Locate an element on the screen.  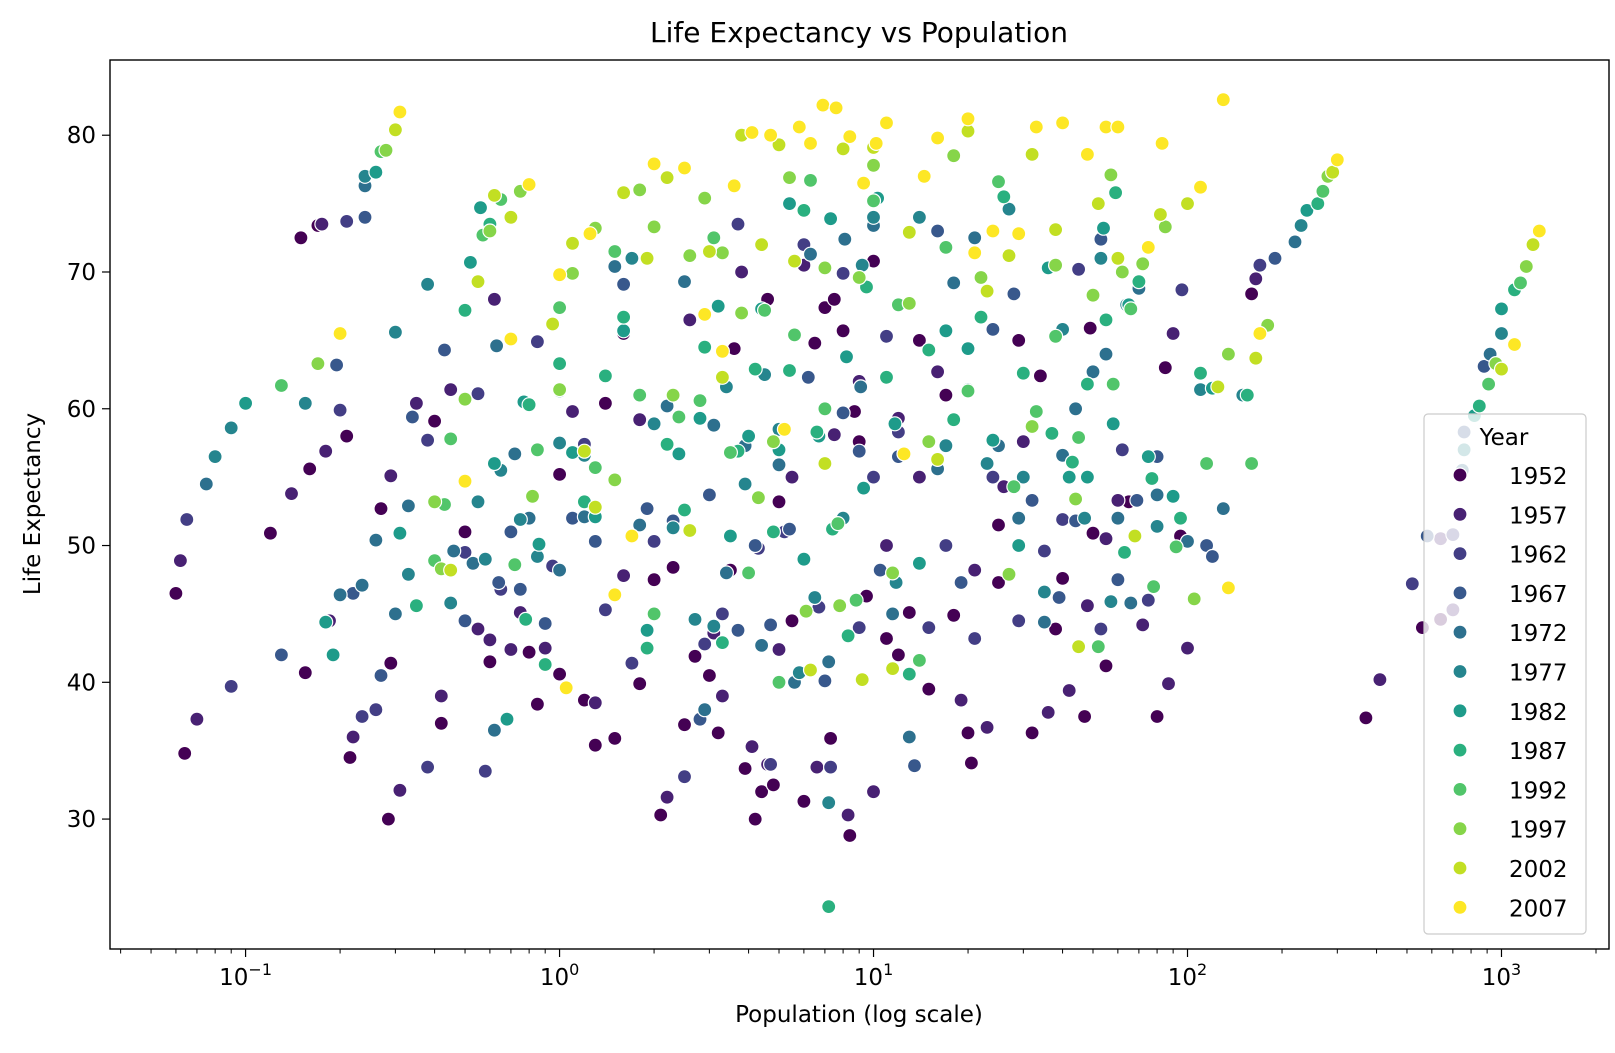
x-axis: 10−1 100 101 102 103 is located at coordinates (858, 970).